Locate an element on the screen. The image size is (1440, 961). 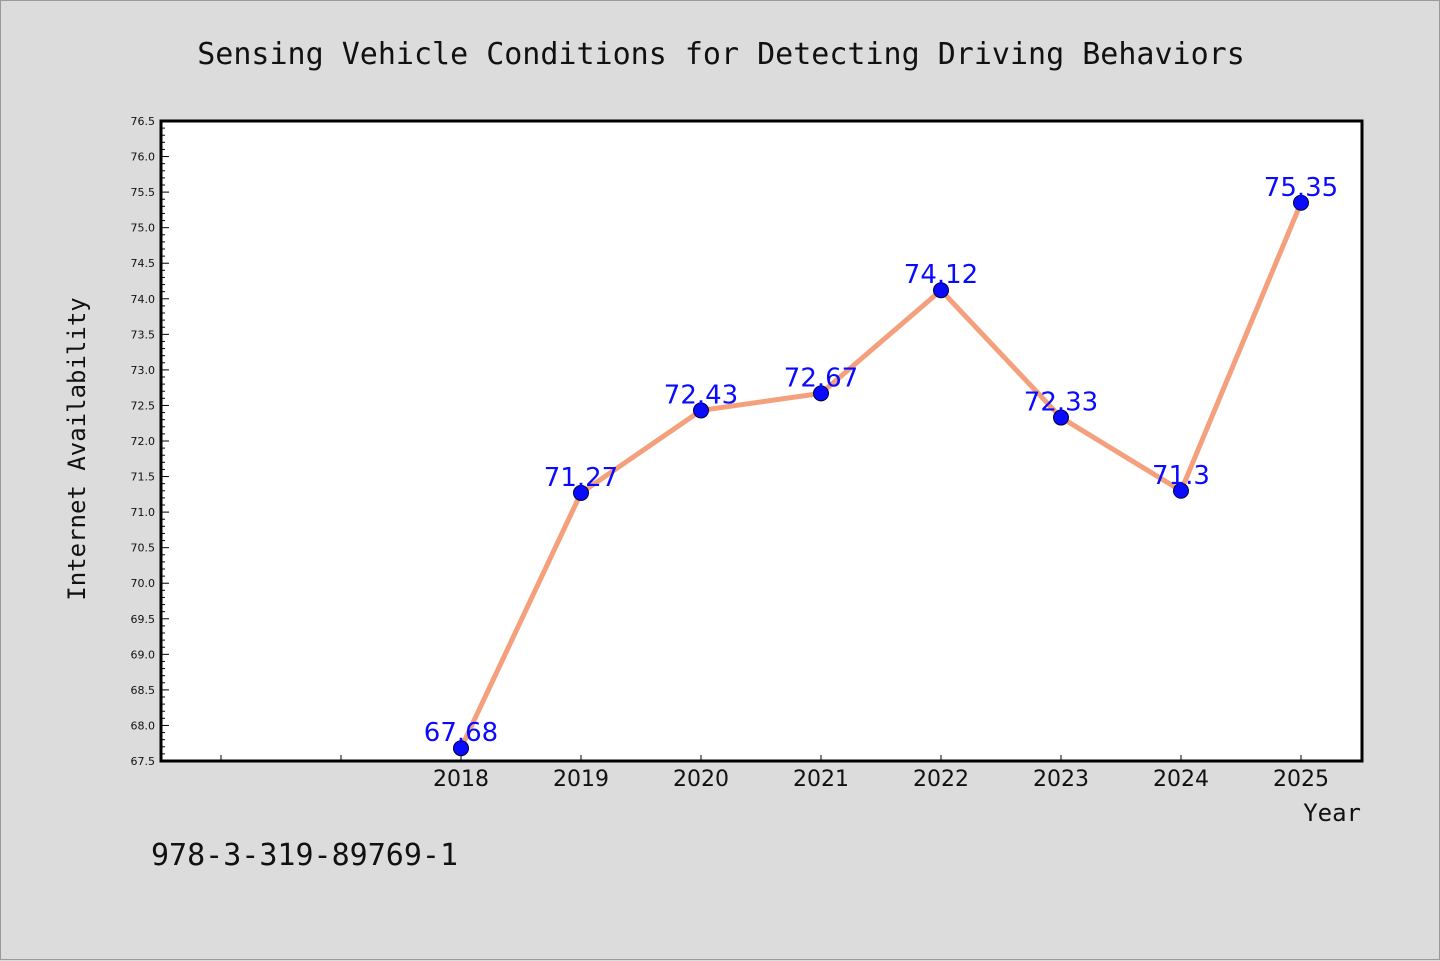
y-tick-label: 70.0 is located at coordinates (143, 583).